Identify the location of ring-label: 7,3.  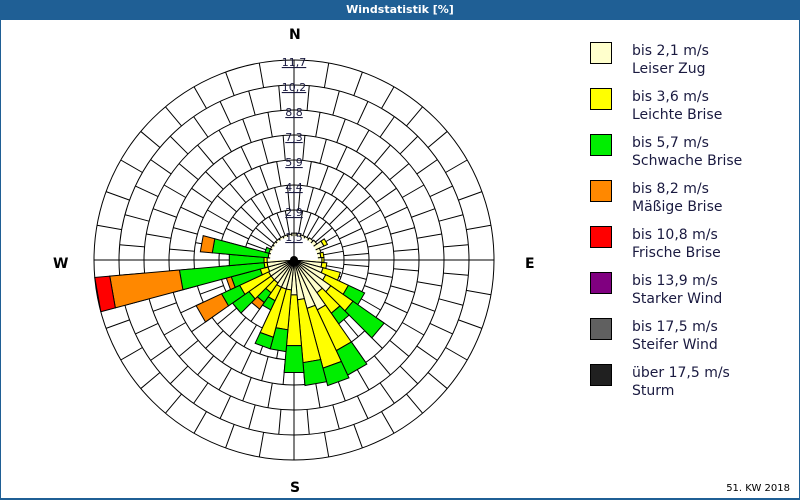
(294, 137).